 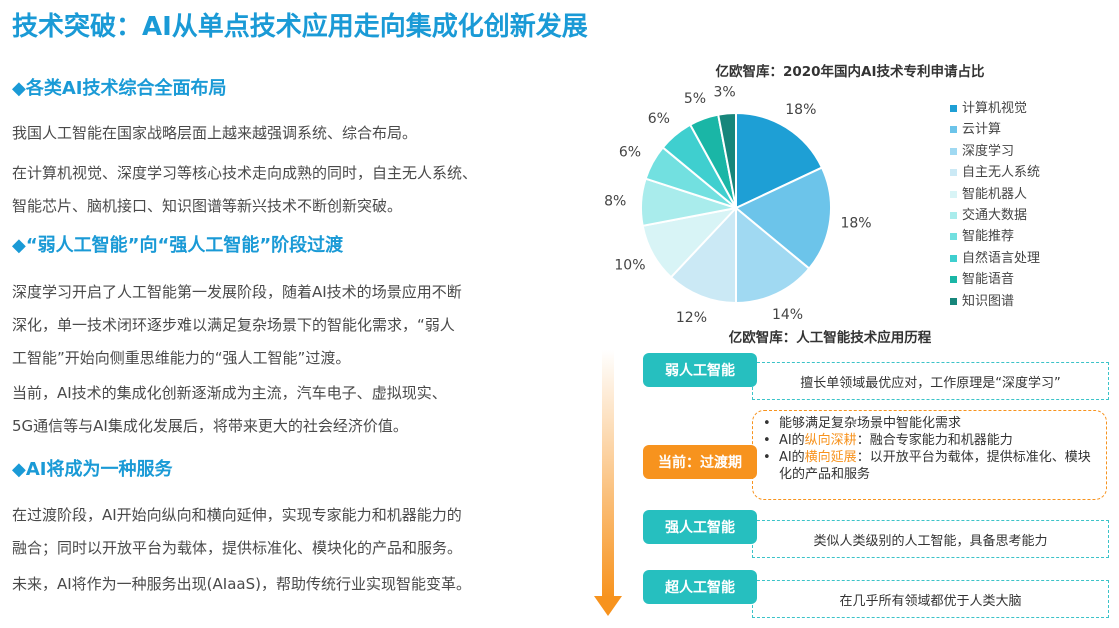 I want to click on legend-item: 智能推荐, so click(x=982, y=234).